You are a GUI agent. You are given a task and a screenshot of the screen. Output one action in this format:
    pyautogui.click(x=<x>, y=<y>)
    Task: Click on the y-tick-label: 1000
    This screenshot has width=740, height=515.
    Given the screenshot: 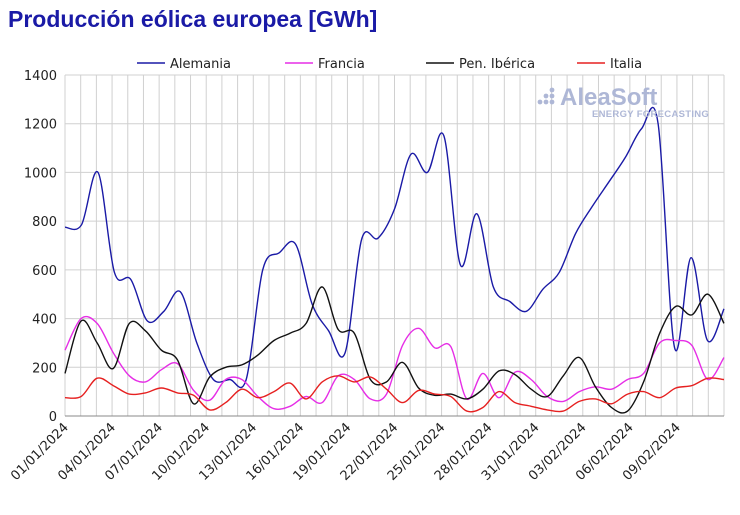 What is the action you would take?
    pyautogui.click(x=40, y=173)
    